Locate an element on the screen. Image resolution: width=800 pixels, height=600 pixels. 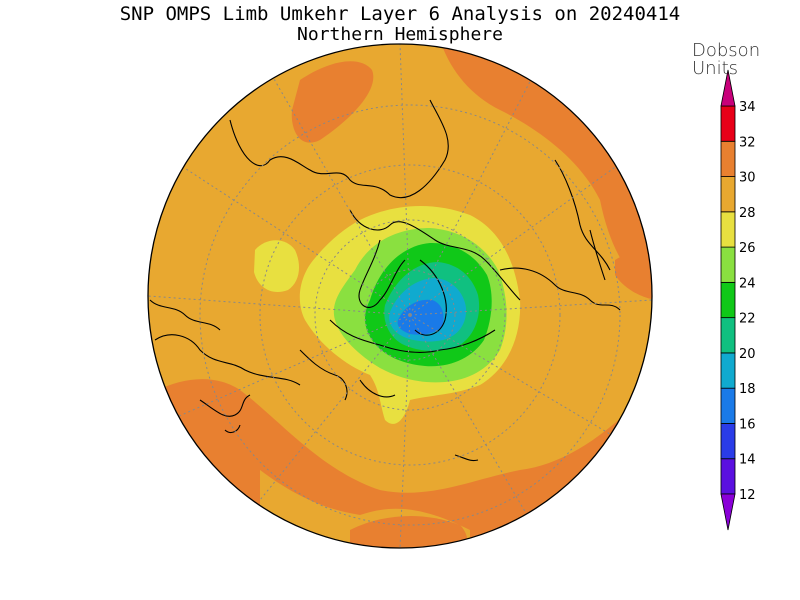
colorbar-label-14: 14 is located at coordinates (747, 460).